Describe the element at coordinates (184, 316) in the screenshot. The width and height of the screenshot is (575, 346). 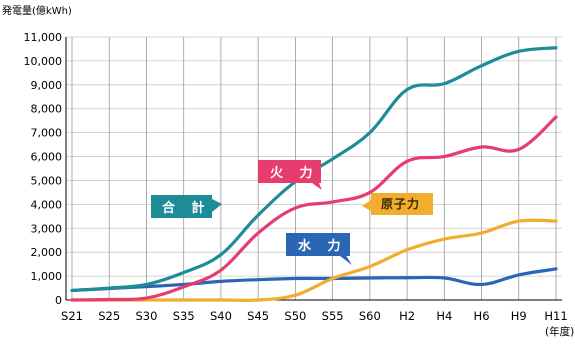
I see `x-tick-label: S35` at that location.